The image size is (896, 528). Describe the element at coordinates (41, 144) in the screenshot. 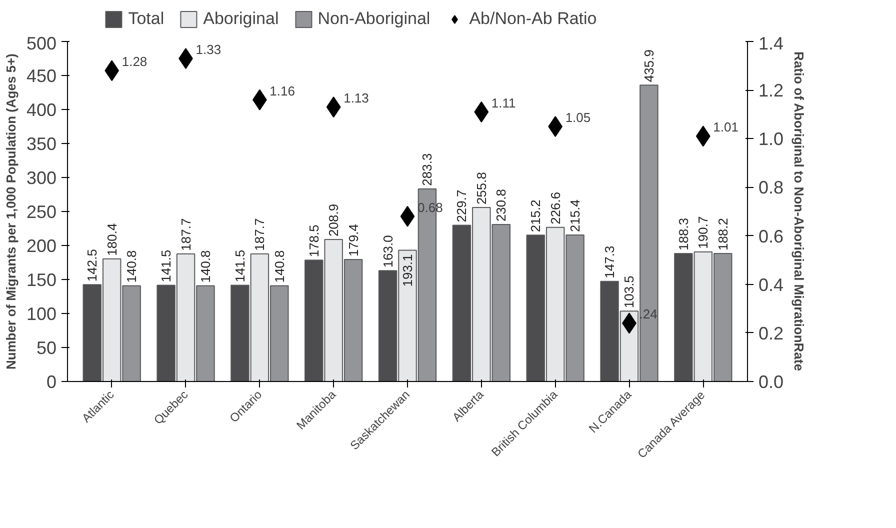

I see `y-tick-label: 350` at that location.